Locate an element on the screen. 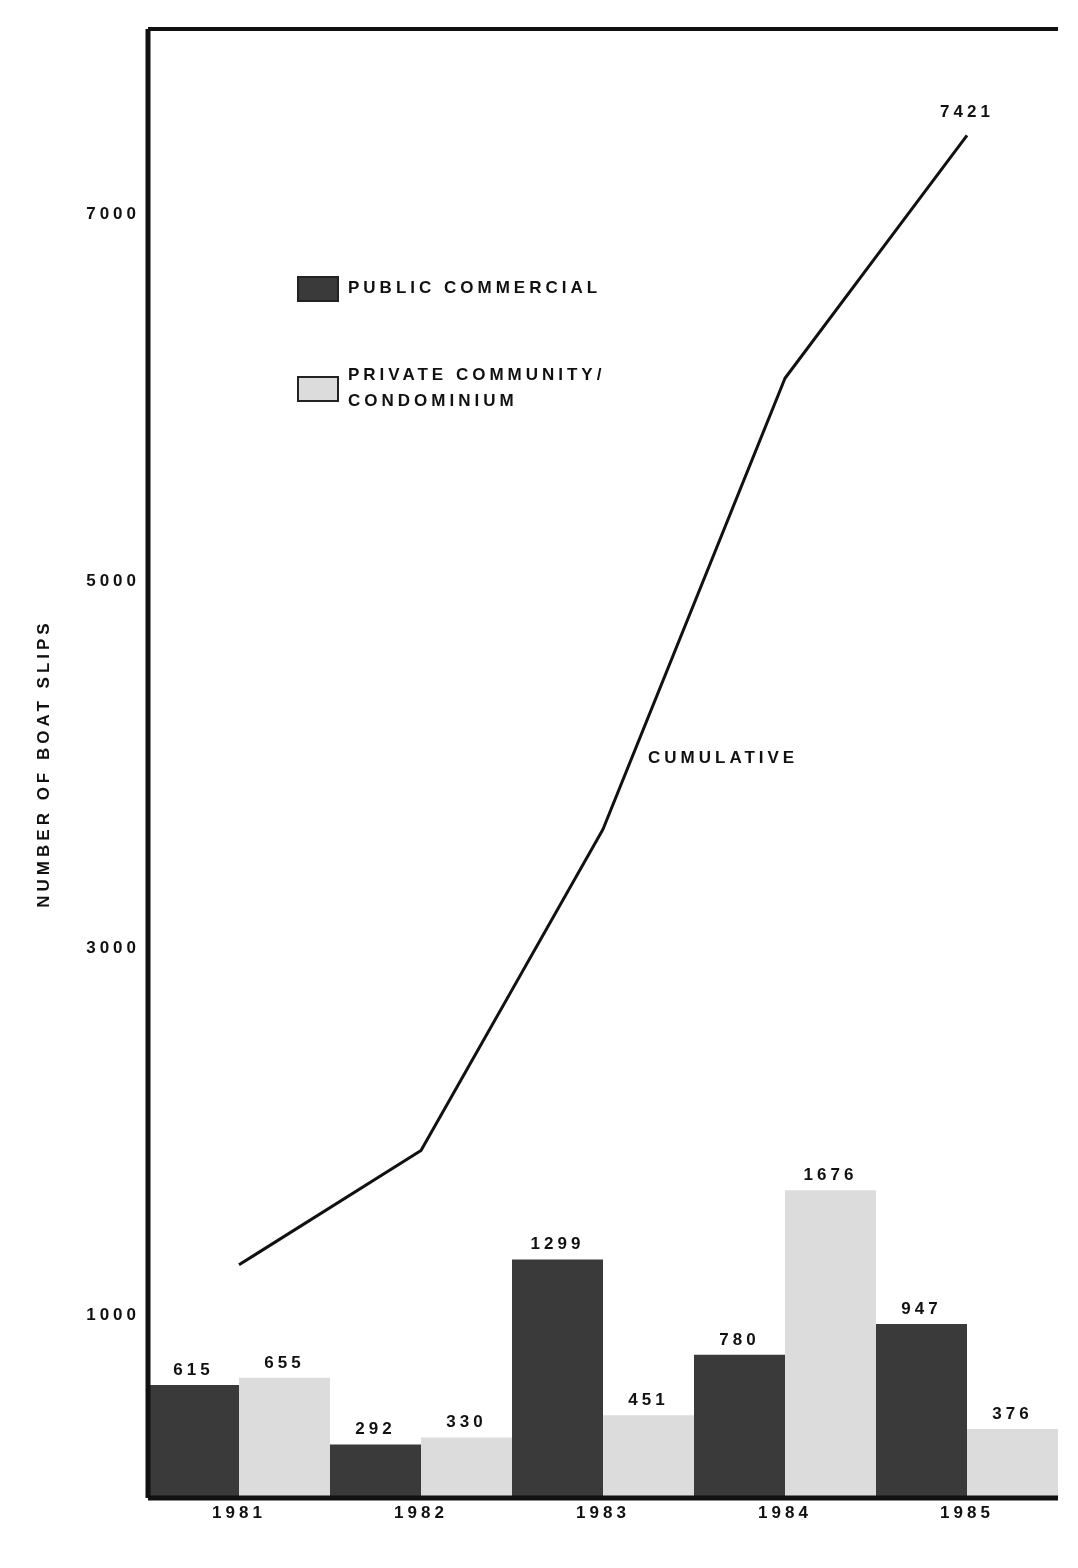  legend-label: PRIVATE COMMUNITY/ CONDOMINIUM is located at coordinates (477, 388).